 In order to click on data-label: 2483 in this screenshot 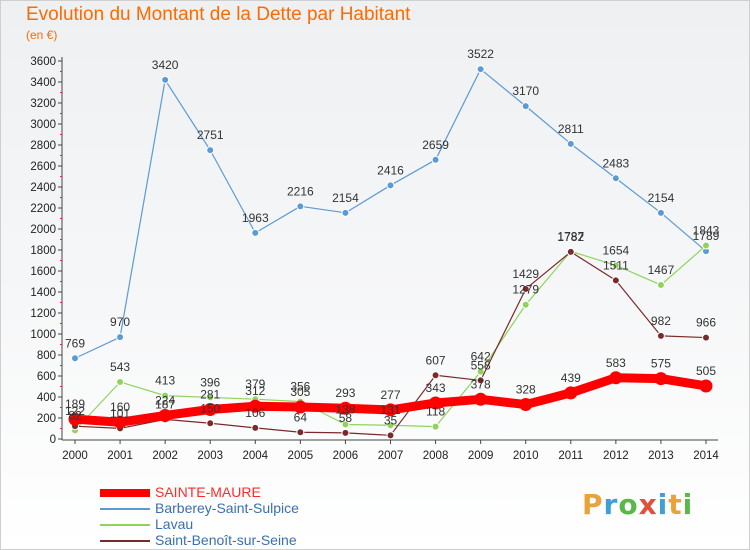, I will do `click(616, 163)`.